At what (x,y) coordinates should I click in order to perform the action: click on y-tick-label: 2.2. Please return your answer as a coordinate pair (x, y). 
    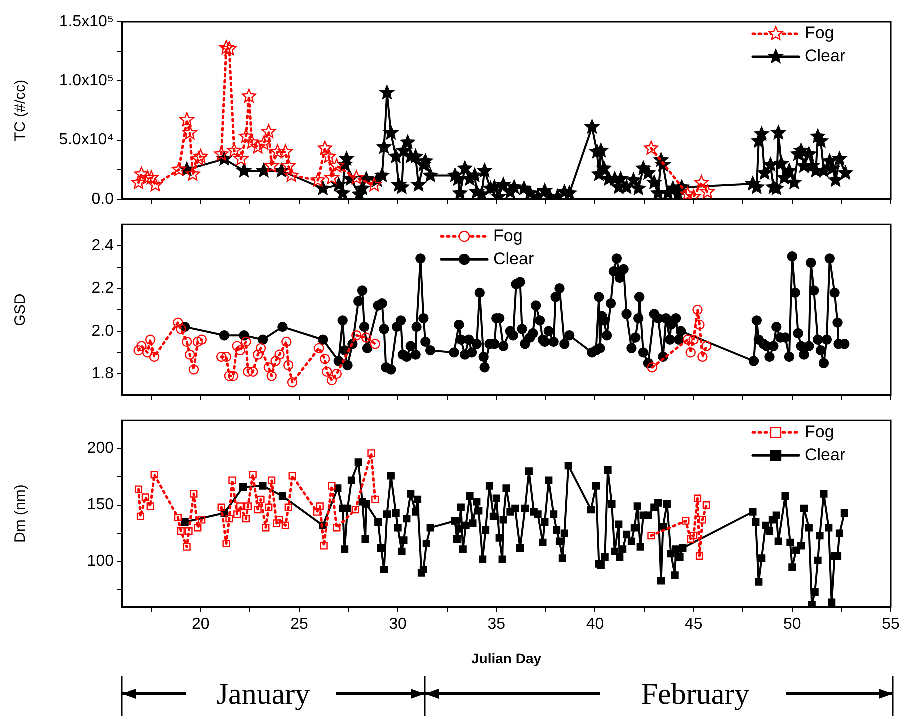
    Looking at the image, I should click on (103, 289).